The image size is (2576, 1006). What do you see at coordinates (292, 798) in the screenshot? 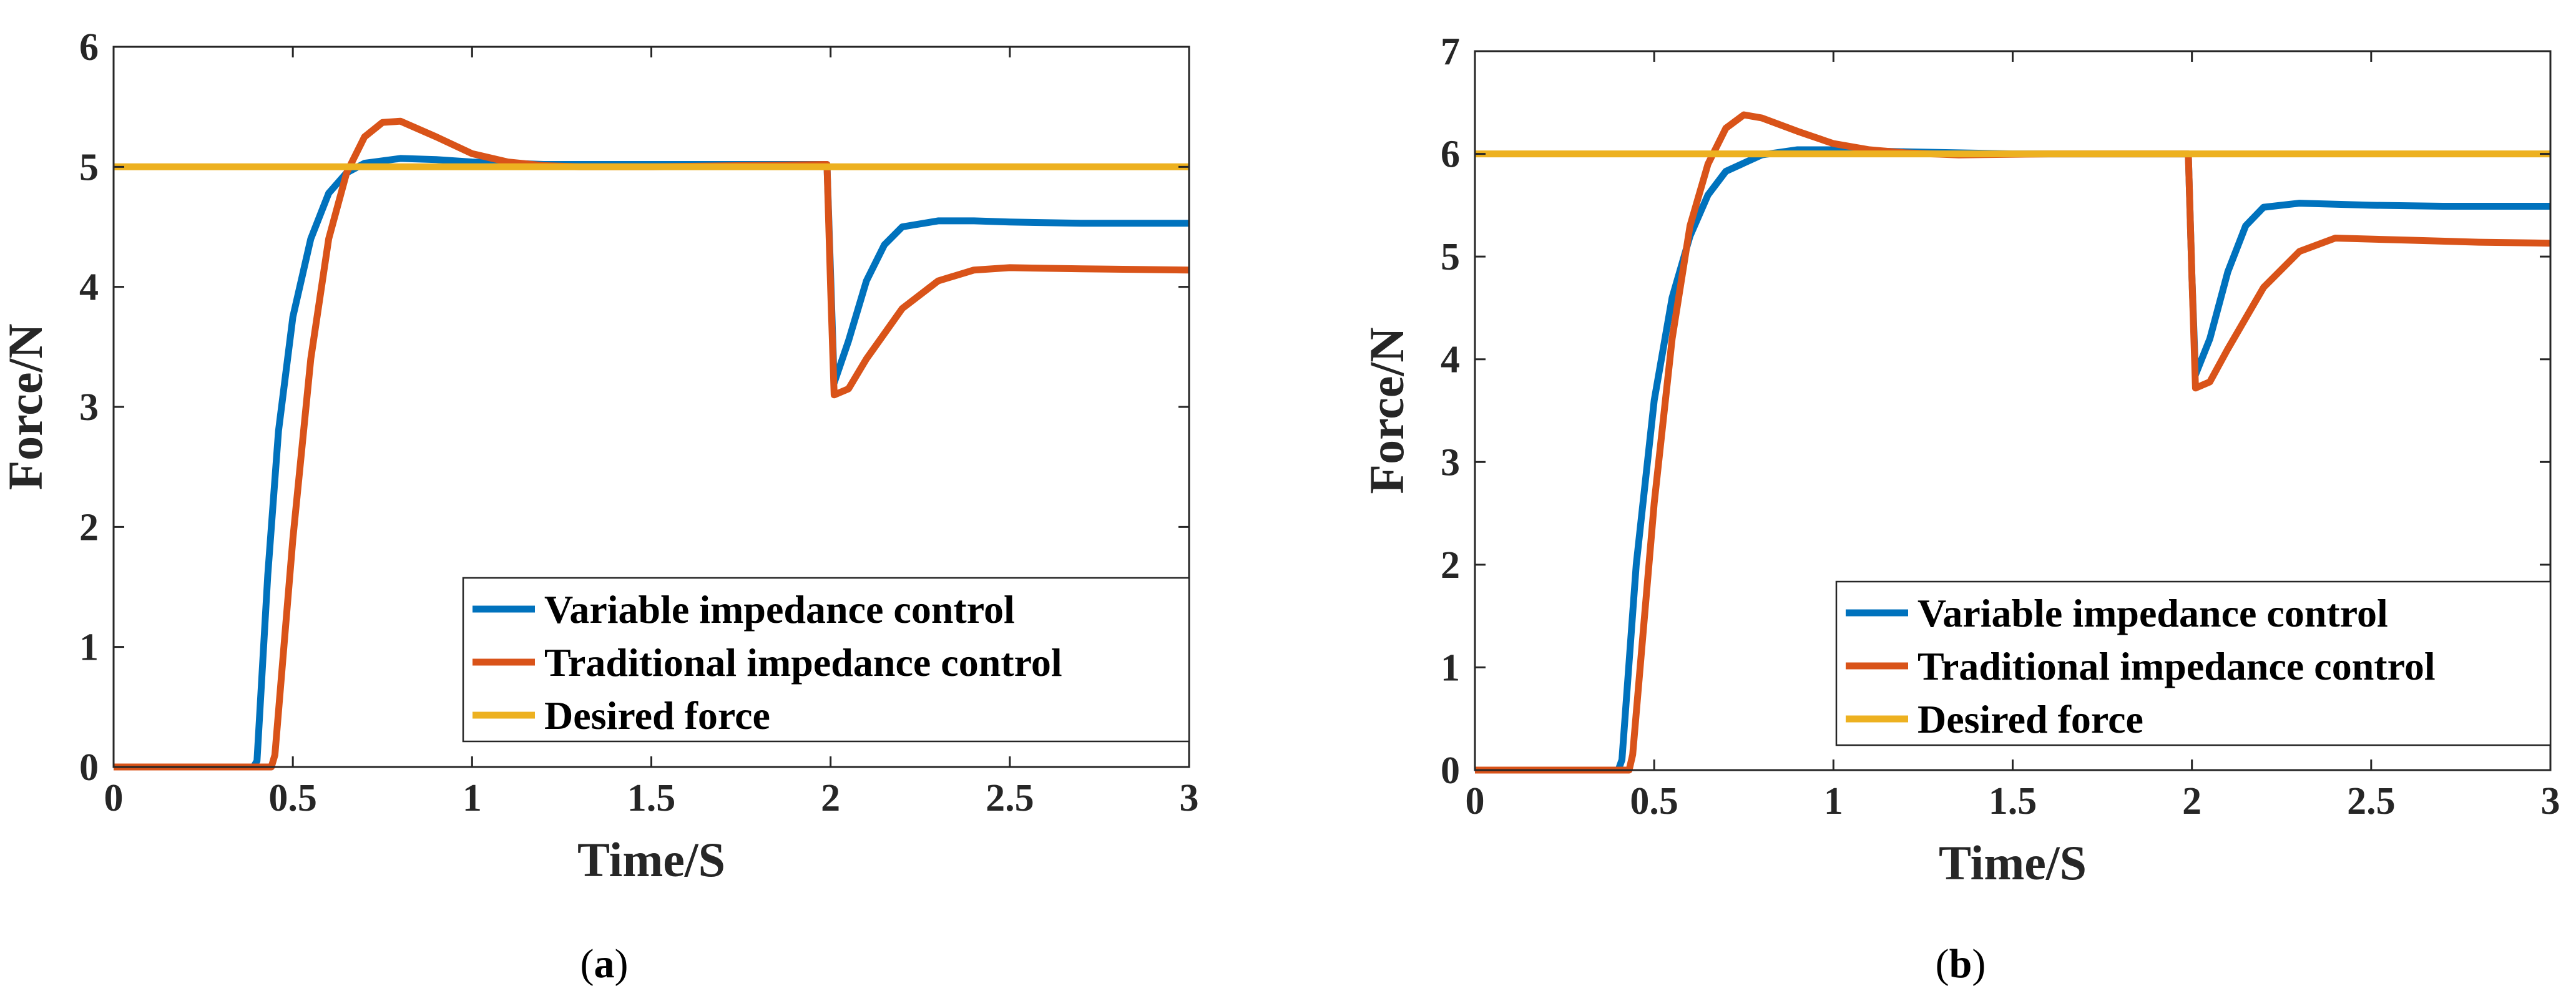
I see `x-tick-label-a: 0.5` at bounding box center [292, 798].